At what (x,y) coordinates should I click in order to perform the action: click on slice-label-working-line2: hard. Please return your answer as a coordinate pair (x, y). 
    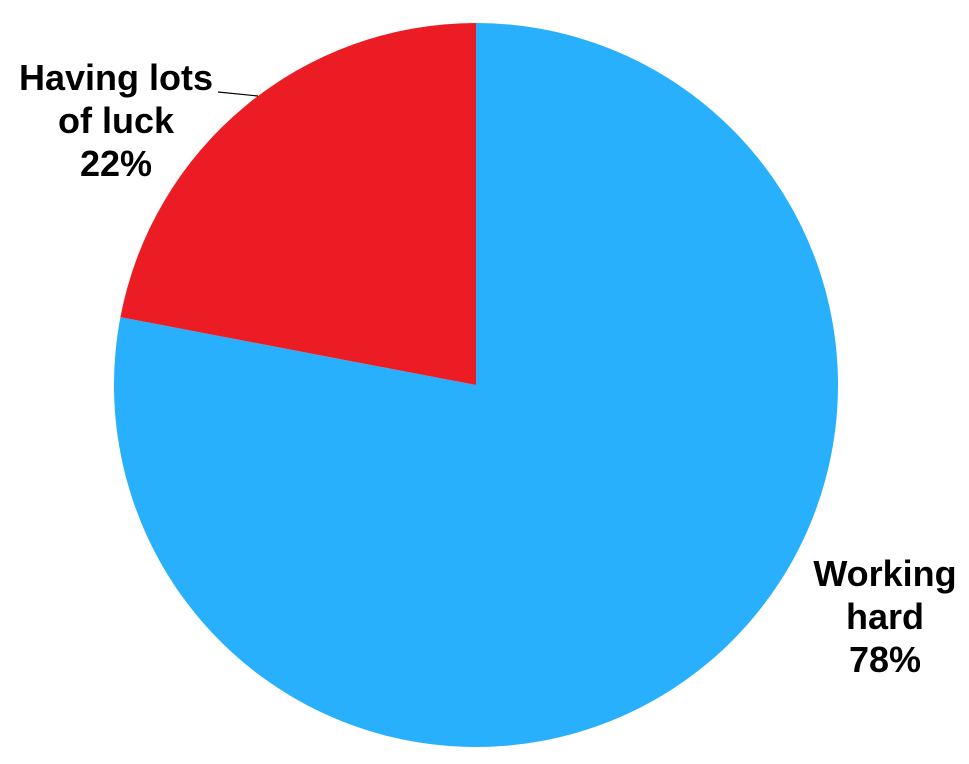
    Looking at the image, I should click on (884, 616).